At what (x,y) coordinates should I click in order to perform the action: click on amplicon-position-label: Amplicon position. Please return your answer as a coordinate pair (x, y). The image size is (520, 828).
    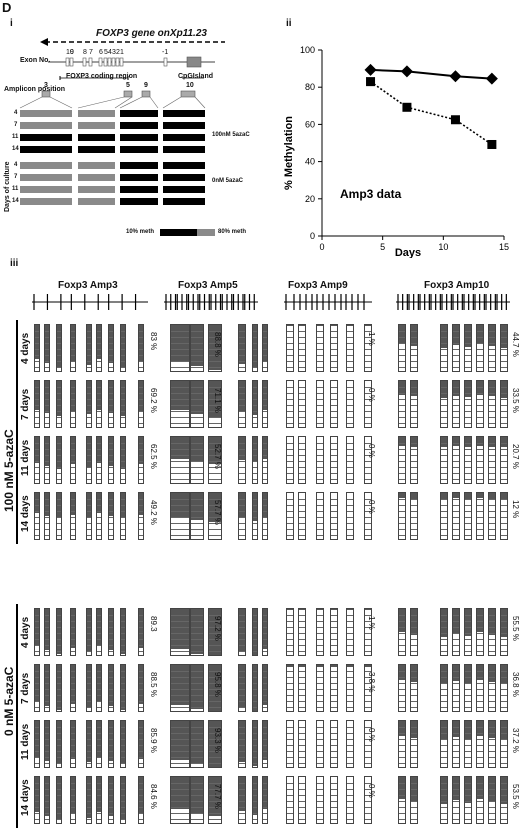
    Looking at the image, I should click on (35, 89).